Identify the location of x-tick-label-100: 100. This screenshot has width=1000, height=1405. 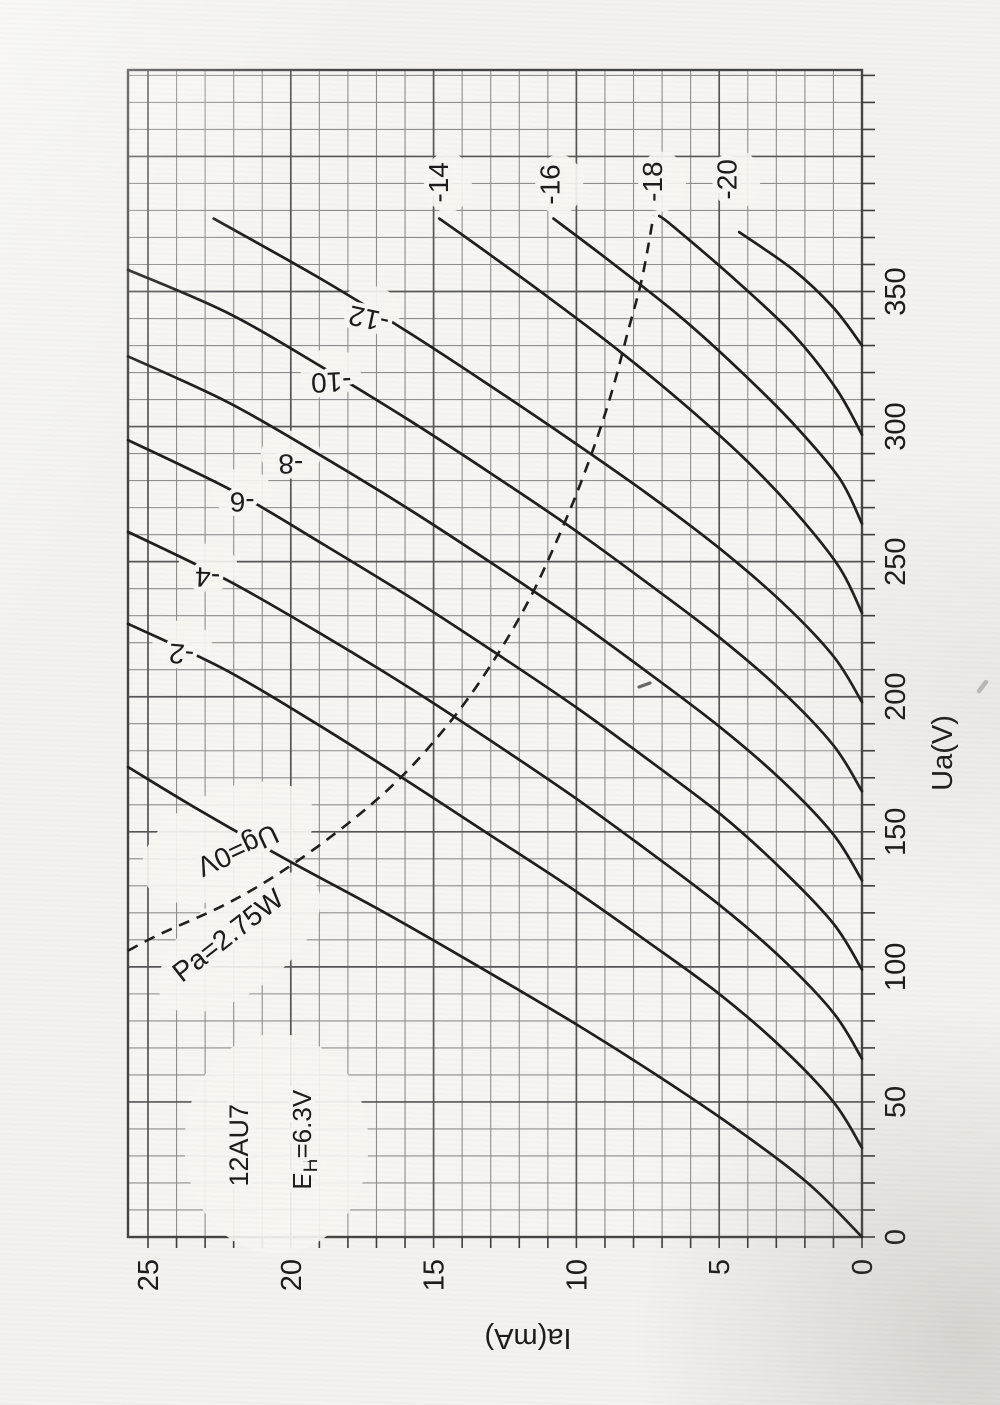
(896, 967).